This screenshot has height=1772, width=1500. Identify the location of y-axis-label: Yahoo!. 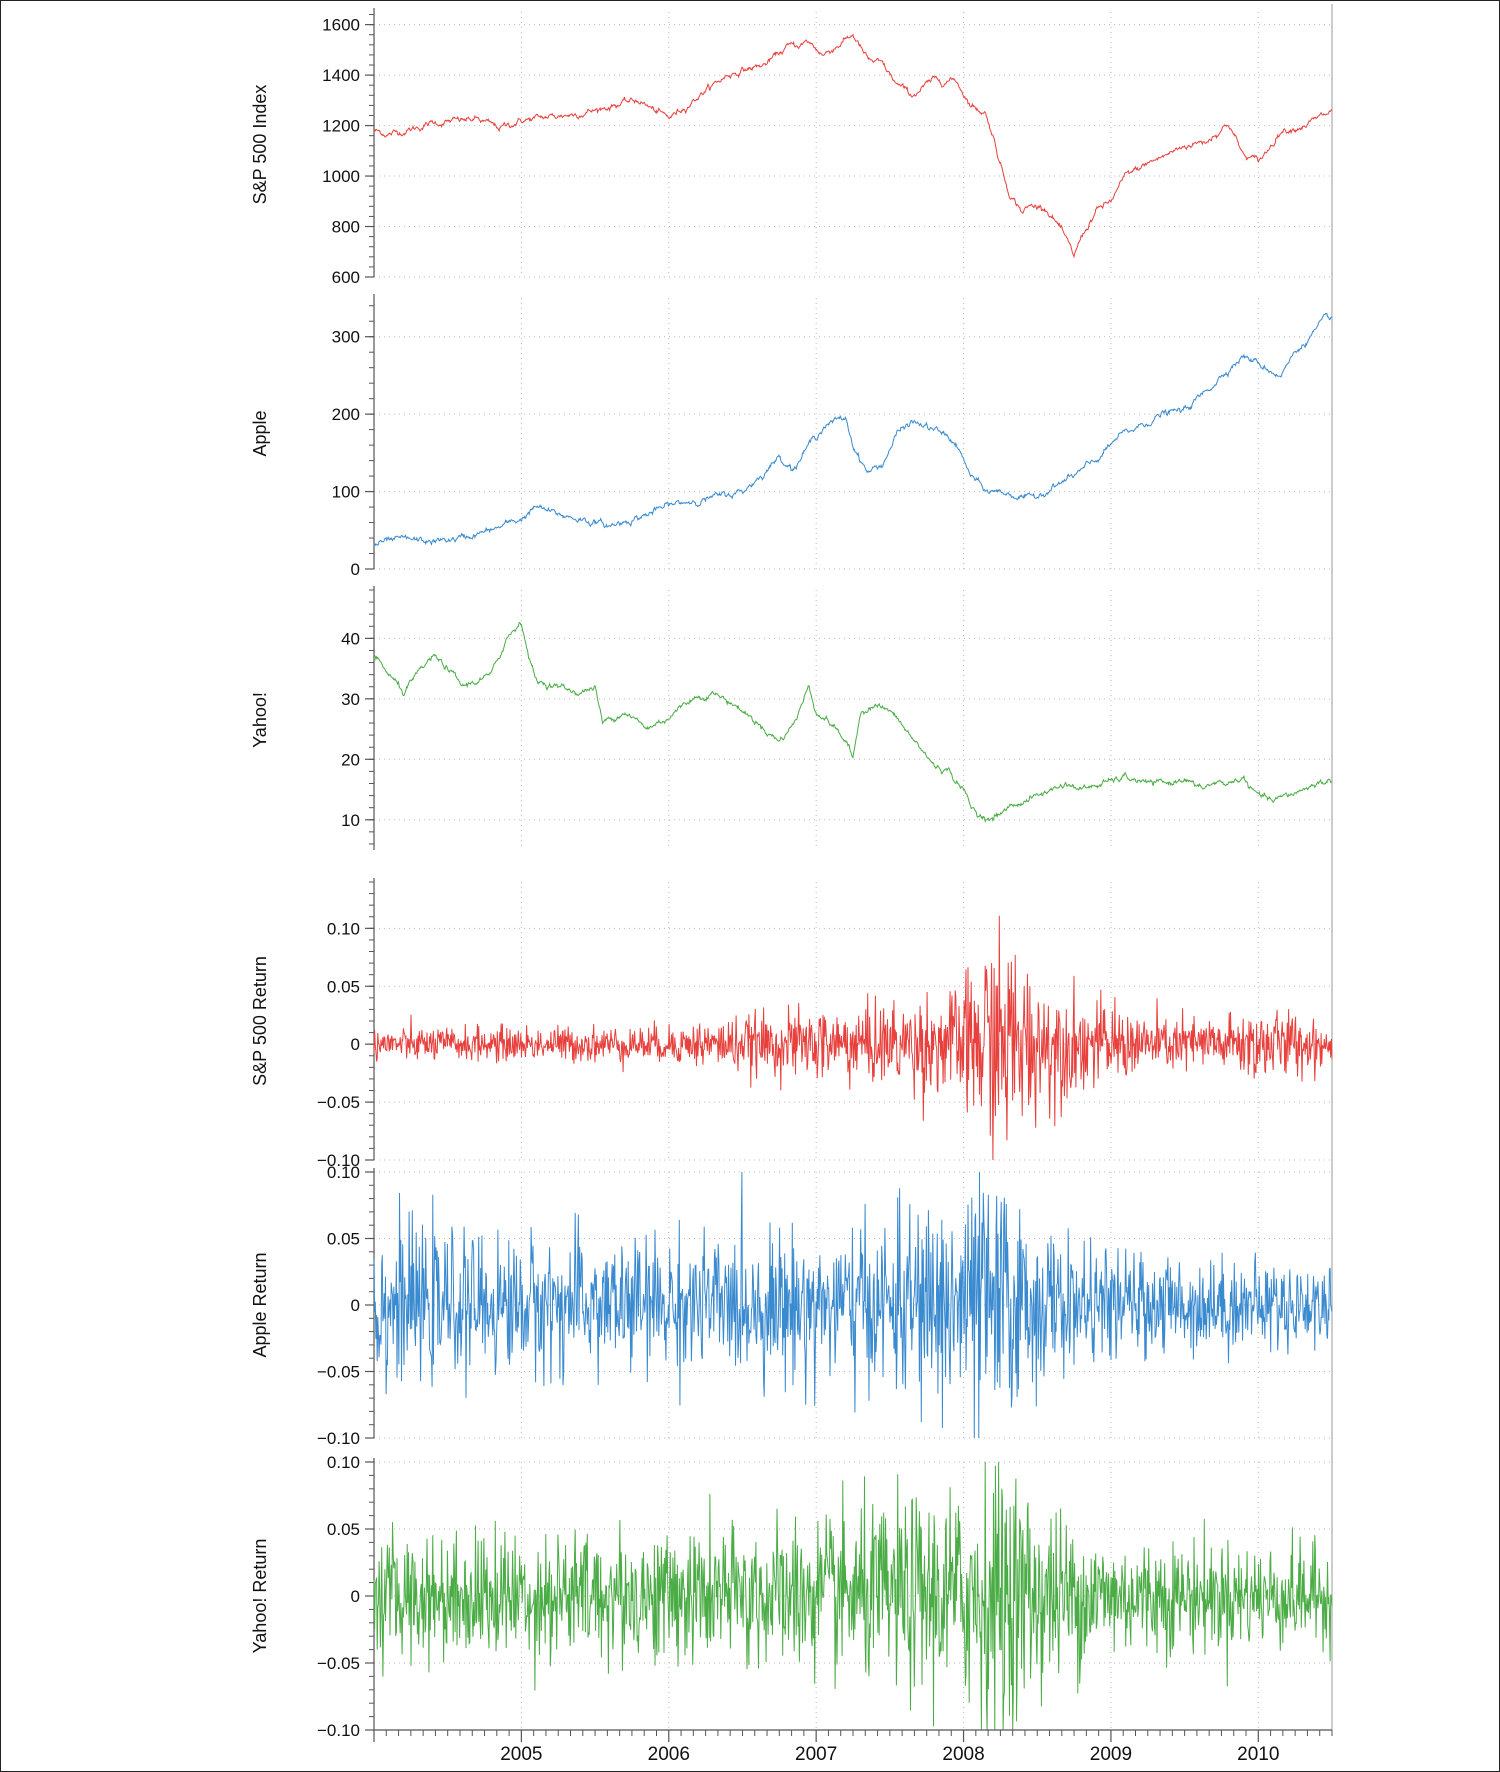
(260, 720).